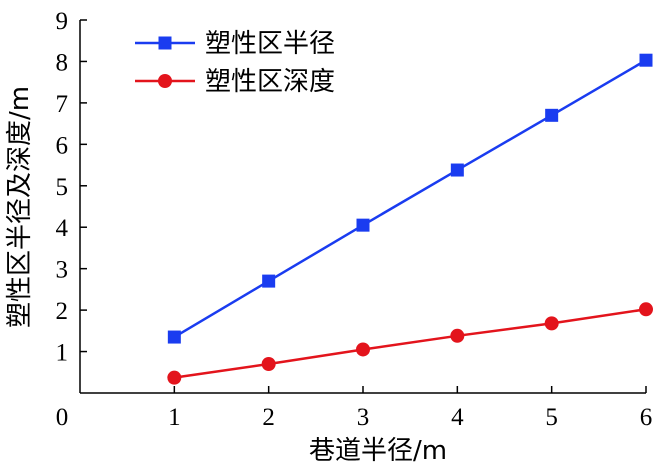 The image size is (657, 467). I want to click on series-line, so click(410, 343).